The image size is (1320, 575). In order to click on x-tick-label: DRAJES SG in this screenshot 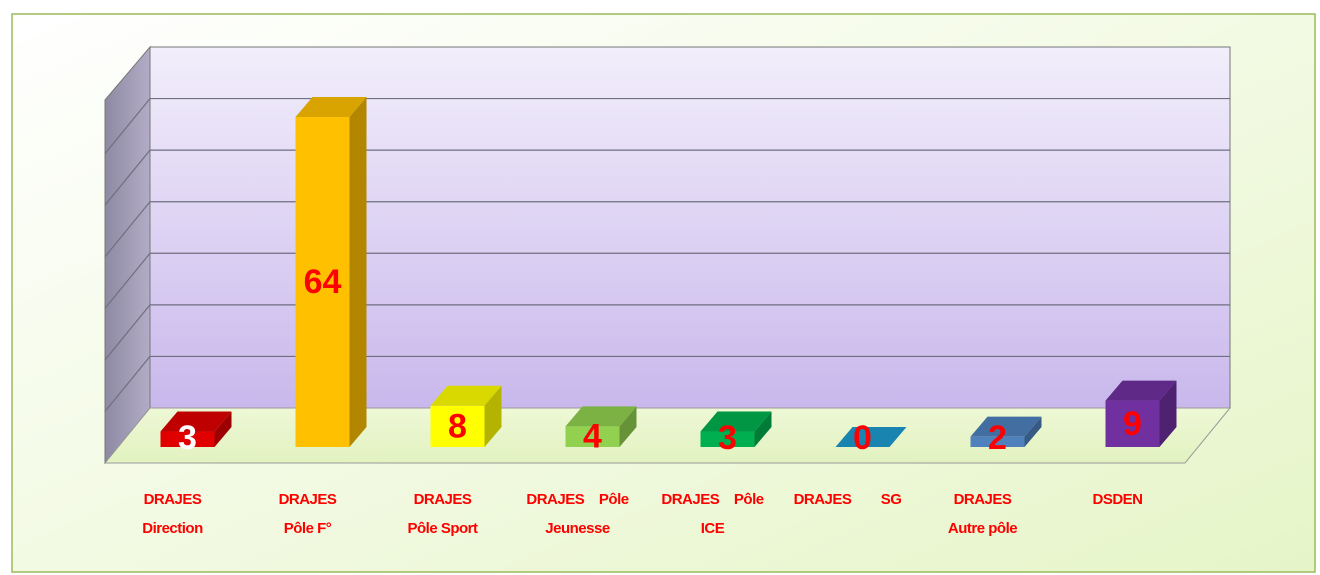, I will do `click(847, 499)`.